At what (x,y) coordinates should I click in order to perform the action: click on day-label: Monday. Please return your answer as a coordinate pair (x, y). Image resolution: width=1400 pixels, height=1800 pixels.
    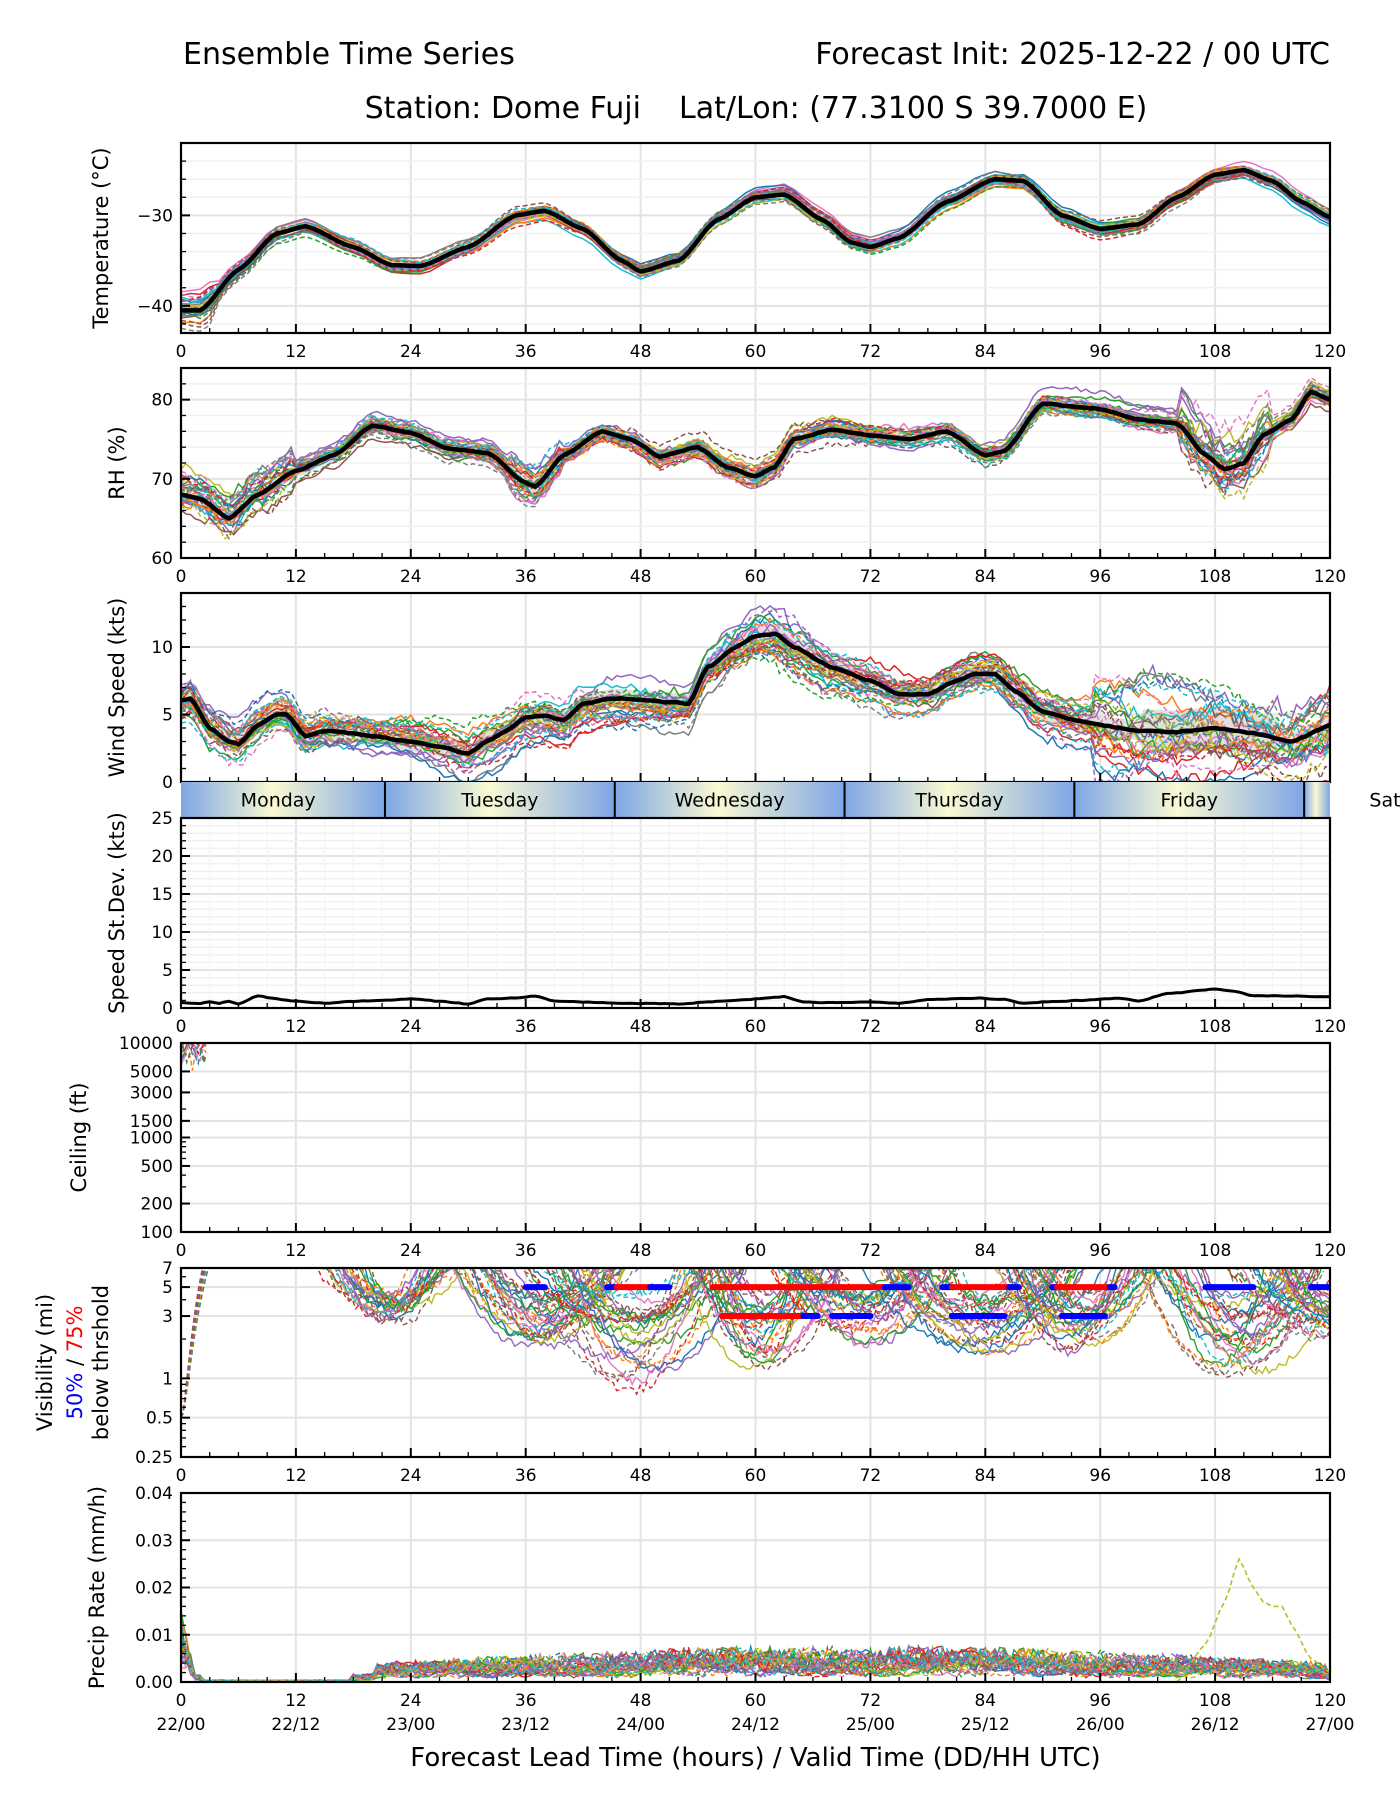
    Looking at the image, I should click on (278, 801).